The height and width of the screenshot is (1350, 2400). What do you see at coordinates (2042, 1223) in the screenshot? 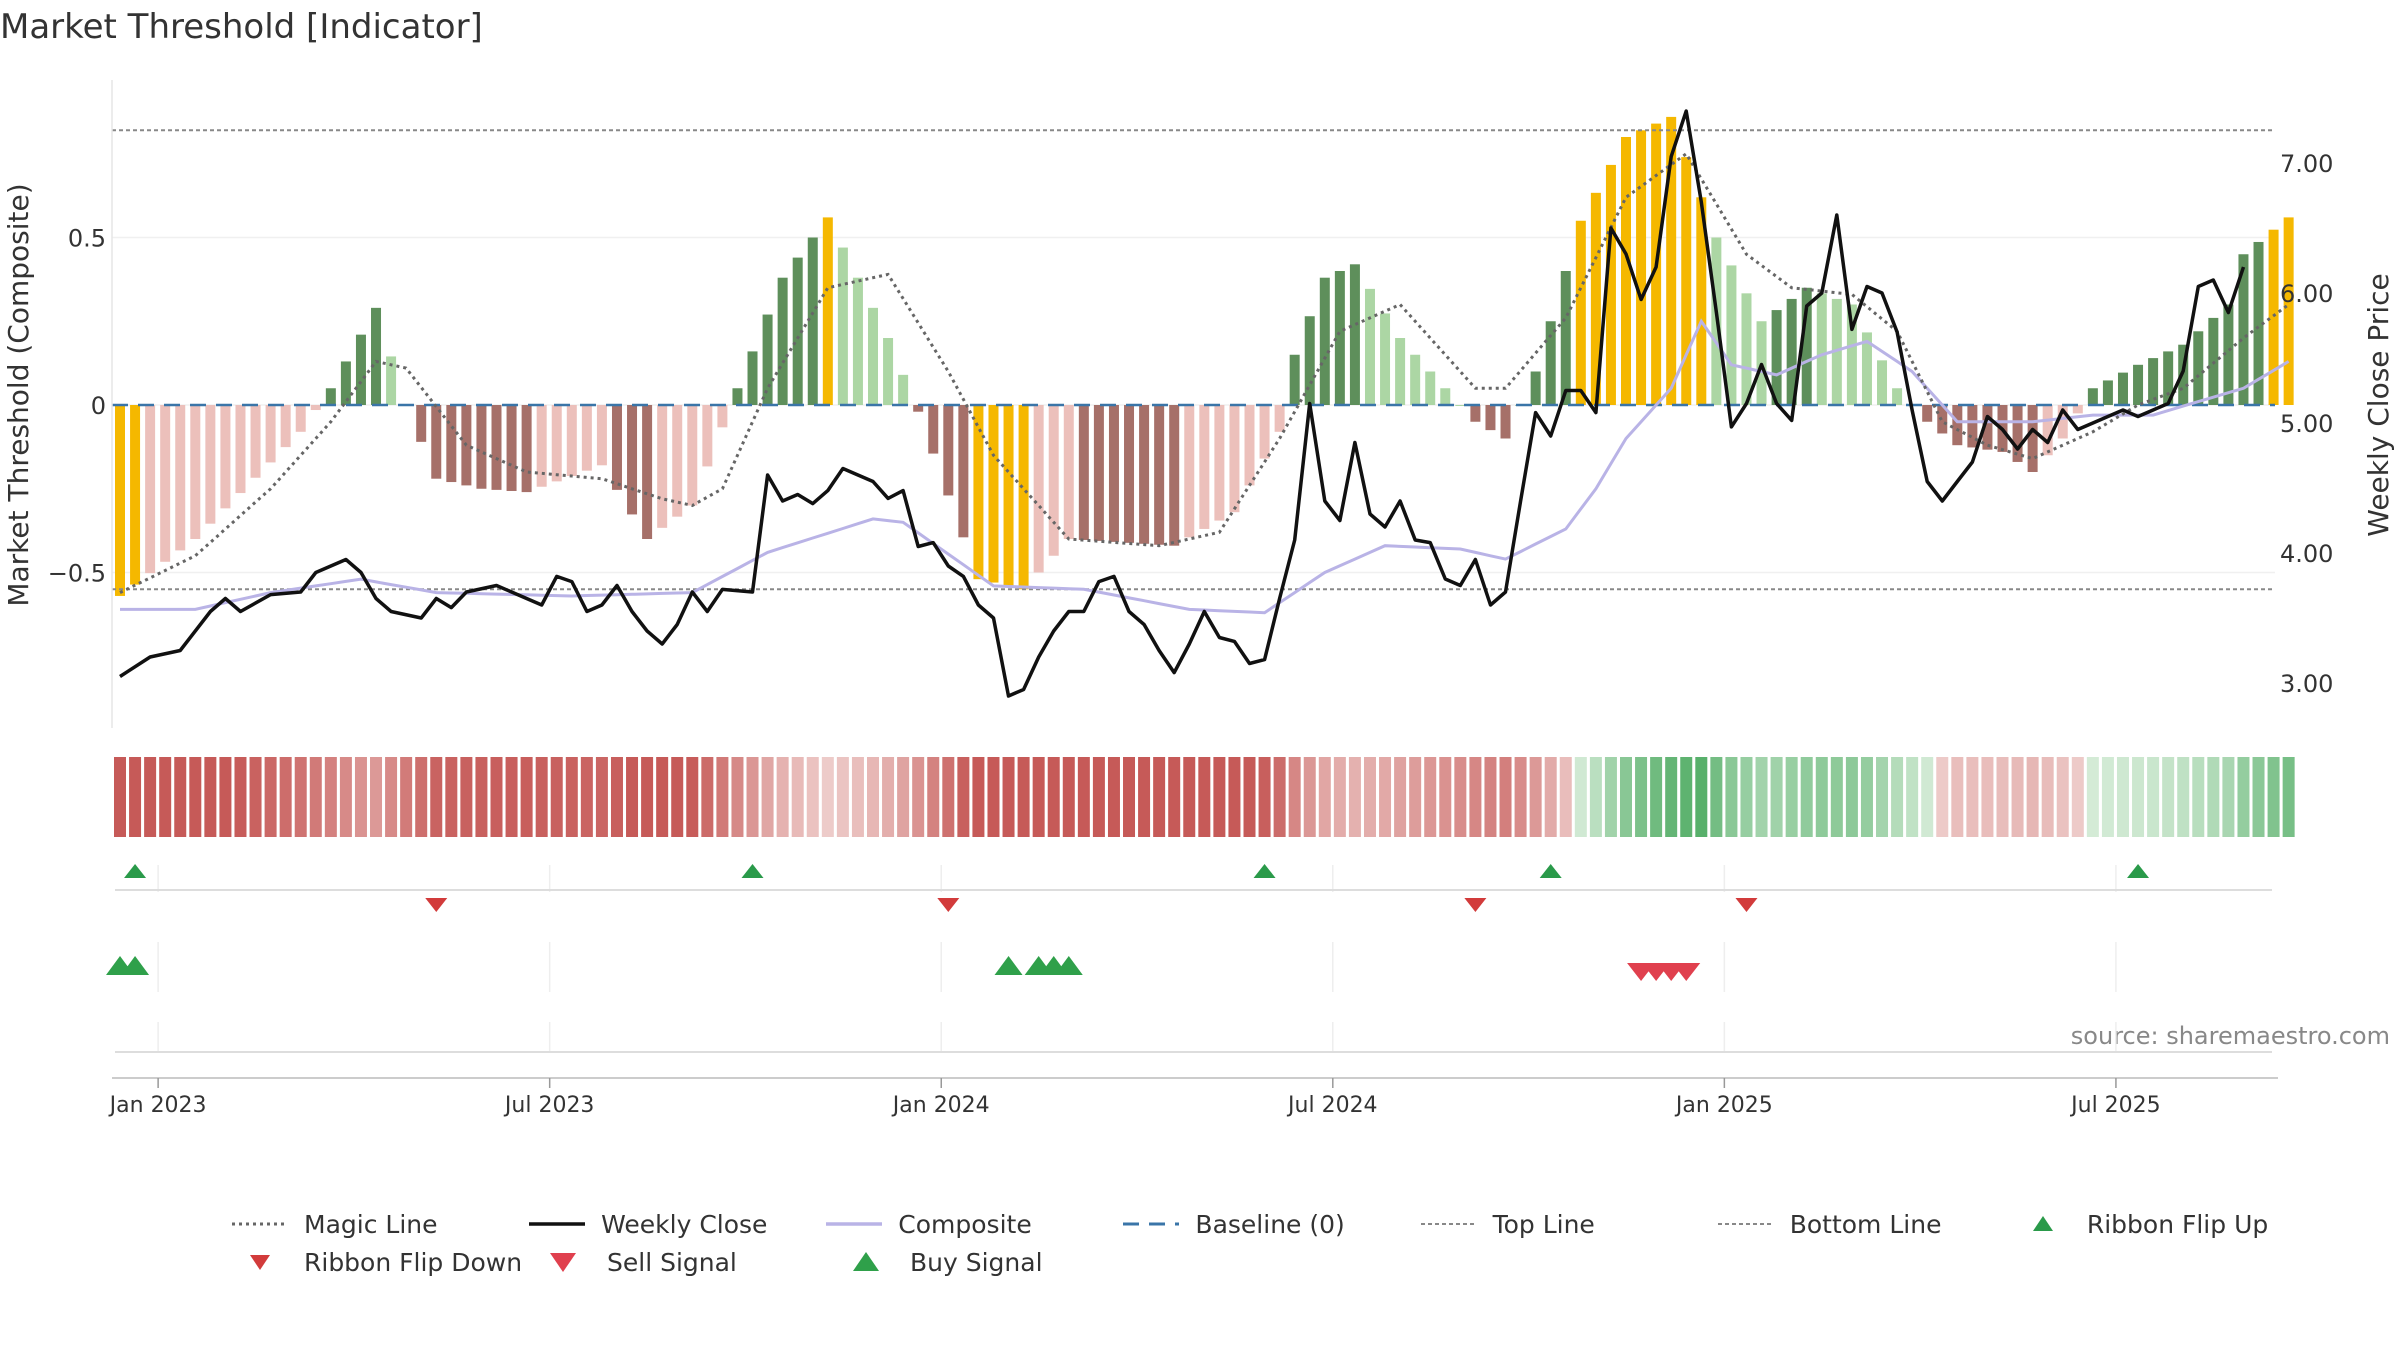
I see `ribbon-flip-up-swatch` at bounding box center [2042, 1223].